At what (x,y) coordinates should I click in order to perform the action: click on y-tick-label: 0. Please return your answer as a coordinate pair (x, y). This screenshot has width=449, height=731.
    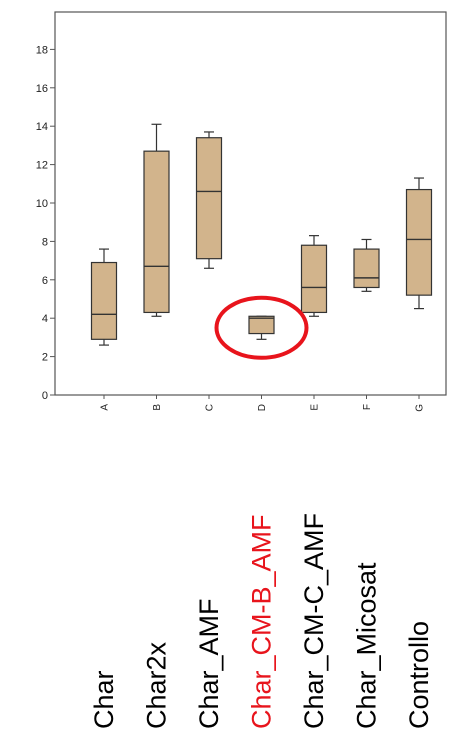
    Looking at the image, I should click on (45, 396).